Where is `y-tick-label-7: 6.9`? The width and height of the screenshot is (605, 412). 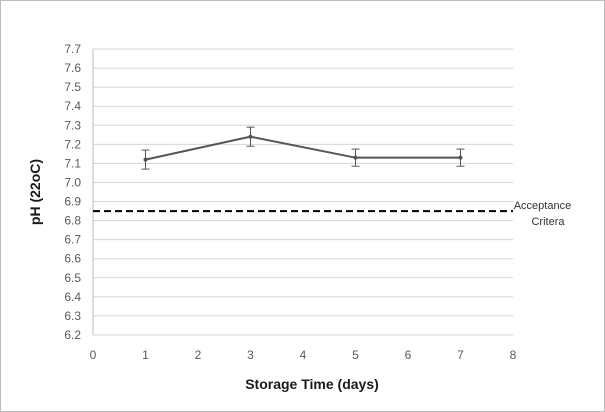
y-tick-label-7: 6.9 is located at coordinates (72, 202).